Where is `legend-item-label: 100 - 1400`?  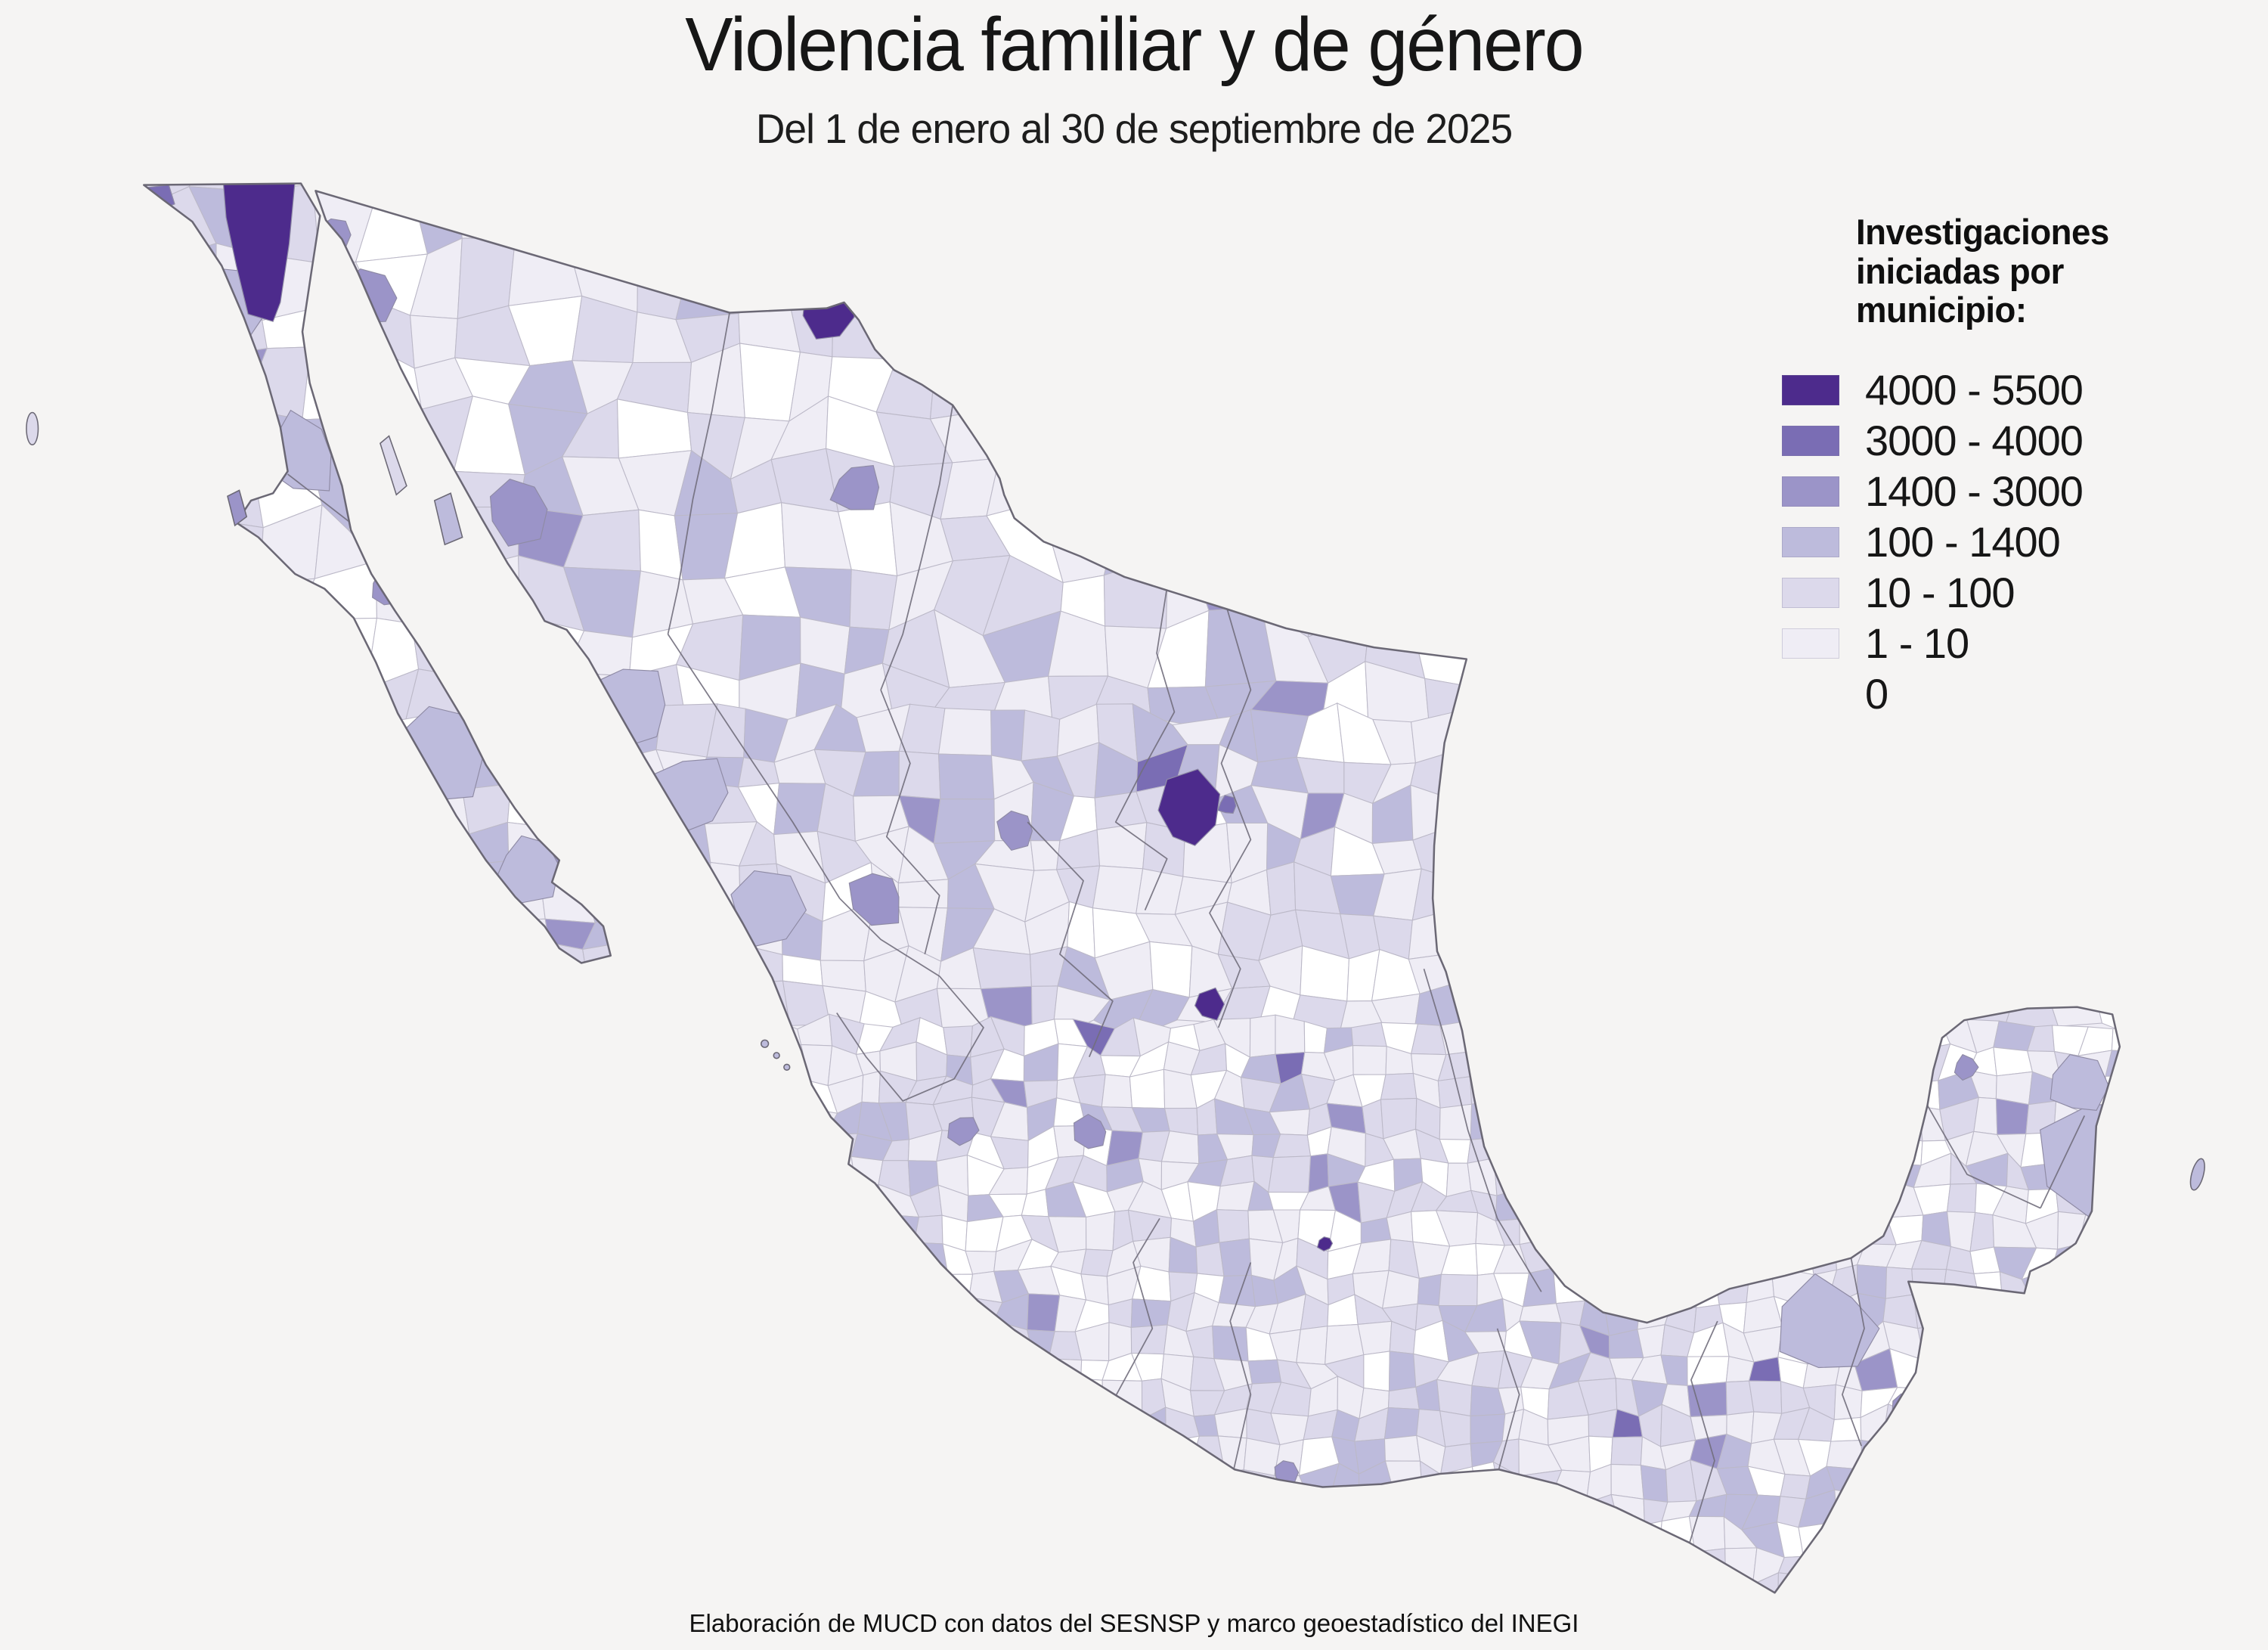
legend-item-label: 100 - 1400 is located at coordinates (1963, 542).